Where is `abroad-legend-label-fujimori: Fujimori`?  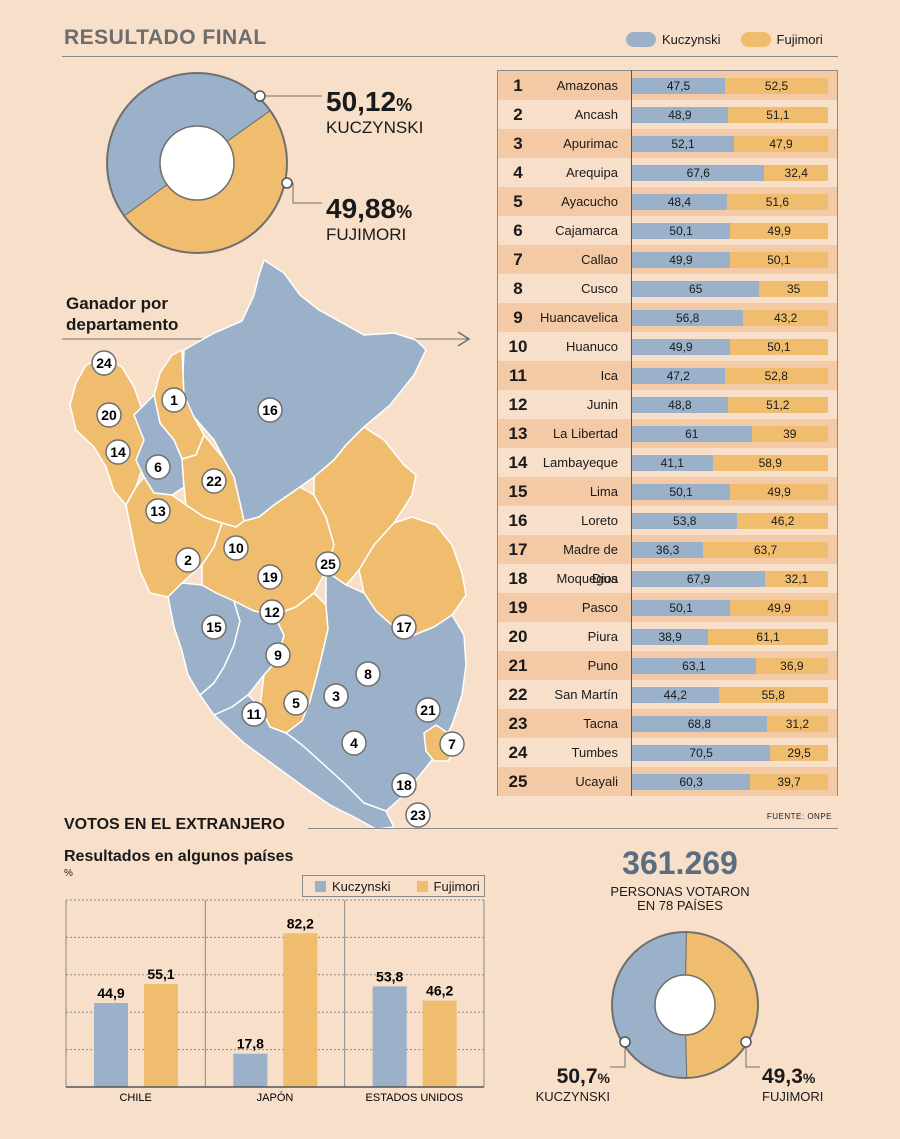
abroad-legend-label-fujimori: Fujimori is located at coordinates (456, 886).